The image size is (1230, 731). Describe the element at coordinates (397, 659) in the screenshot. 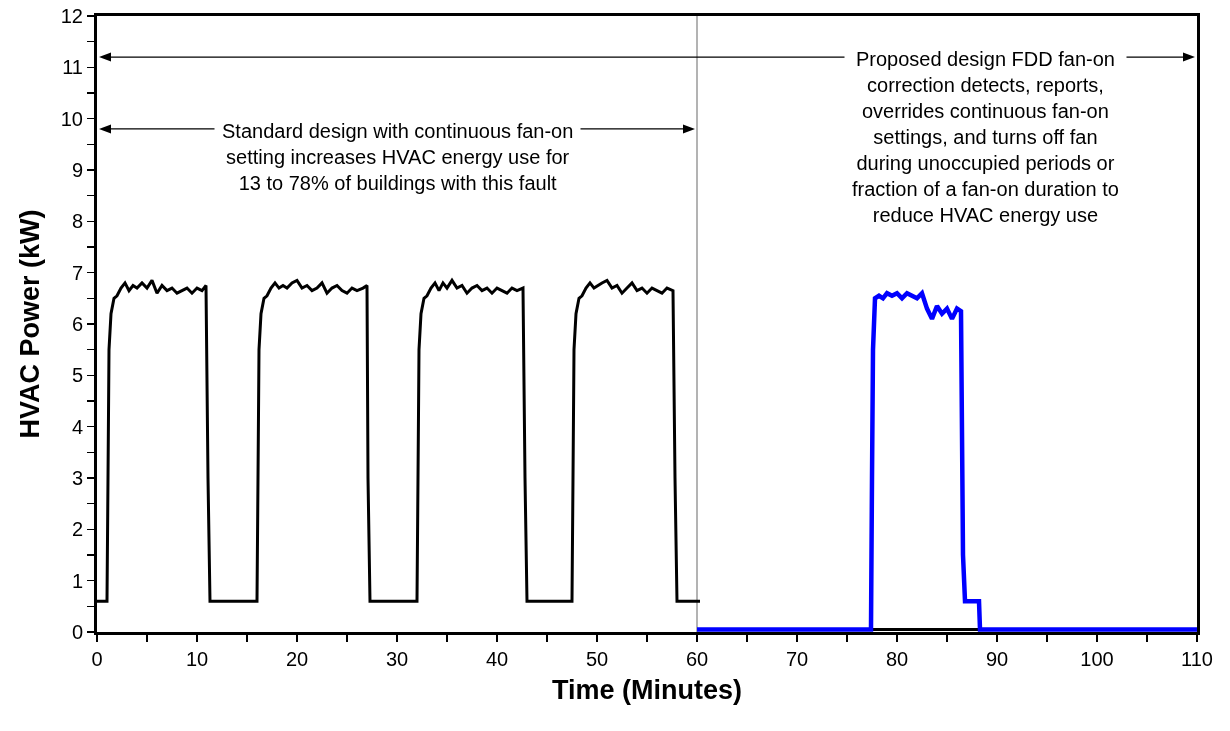

I see `x-tick-label: 30` at that location.